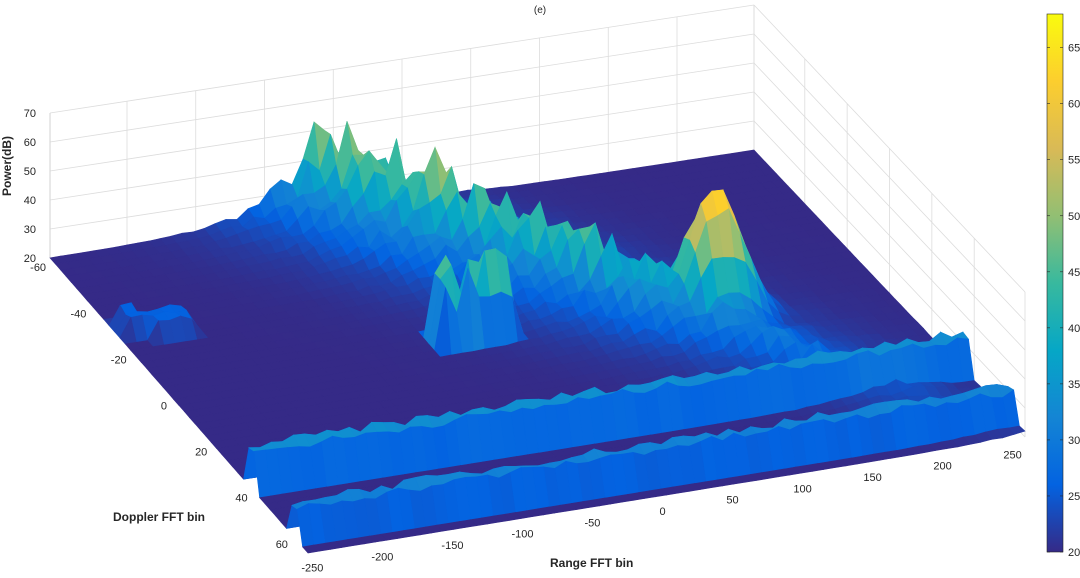 The width and height of the screenshot is (1080, 578). Describe the element at coordinates (802, 489) in the screenshot. I see `x-tick-label: 100` at that location.